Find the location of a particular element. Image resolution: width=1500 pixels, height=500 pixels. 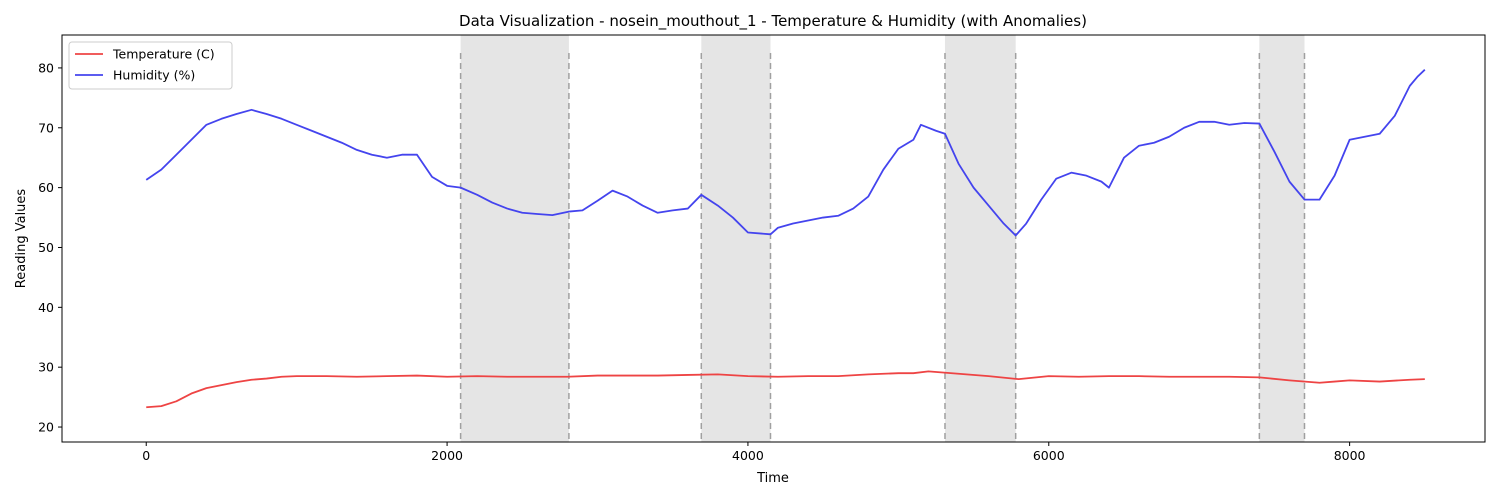

x-tick-label: 6000 is located at coordinates (1049, 455).